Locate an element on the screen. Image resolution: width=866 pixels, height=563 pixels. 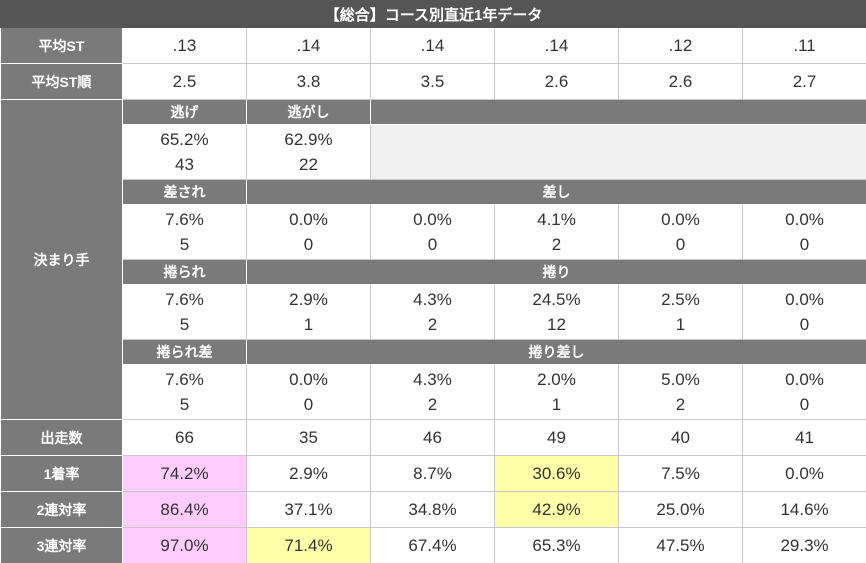
row: 7.6% 5 0.0% 0 0.0% 0 4.1% 2 0.0% 0 0.0% 0 is located at coordinates (433, 232).